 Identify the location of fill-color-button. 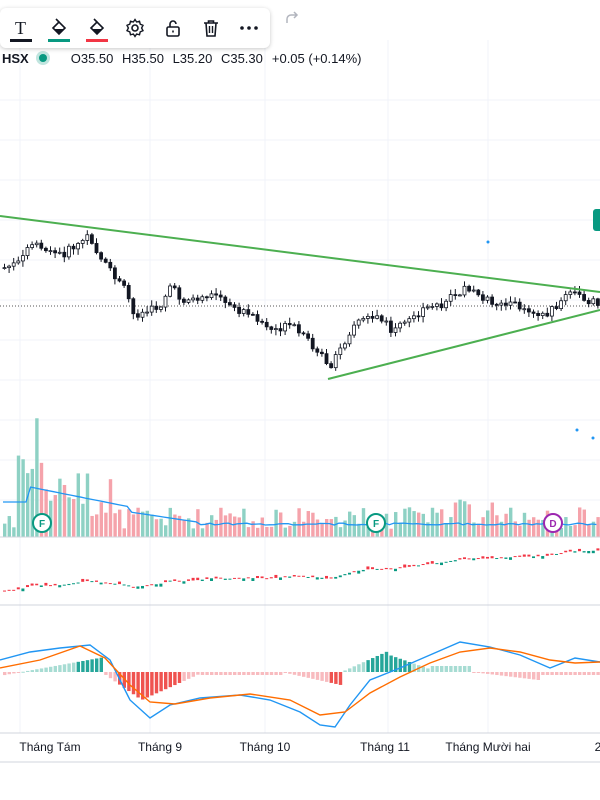
(59, 28).